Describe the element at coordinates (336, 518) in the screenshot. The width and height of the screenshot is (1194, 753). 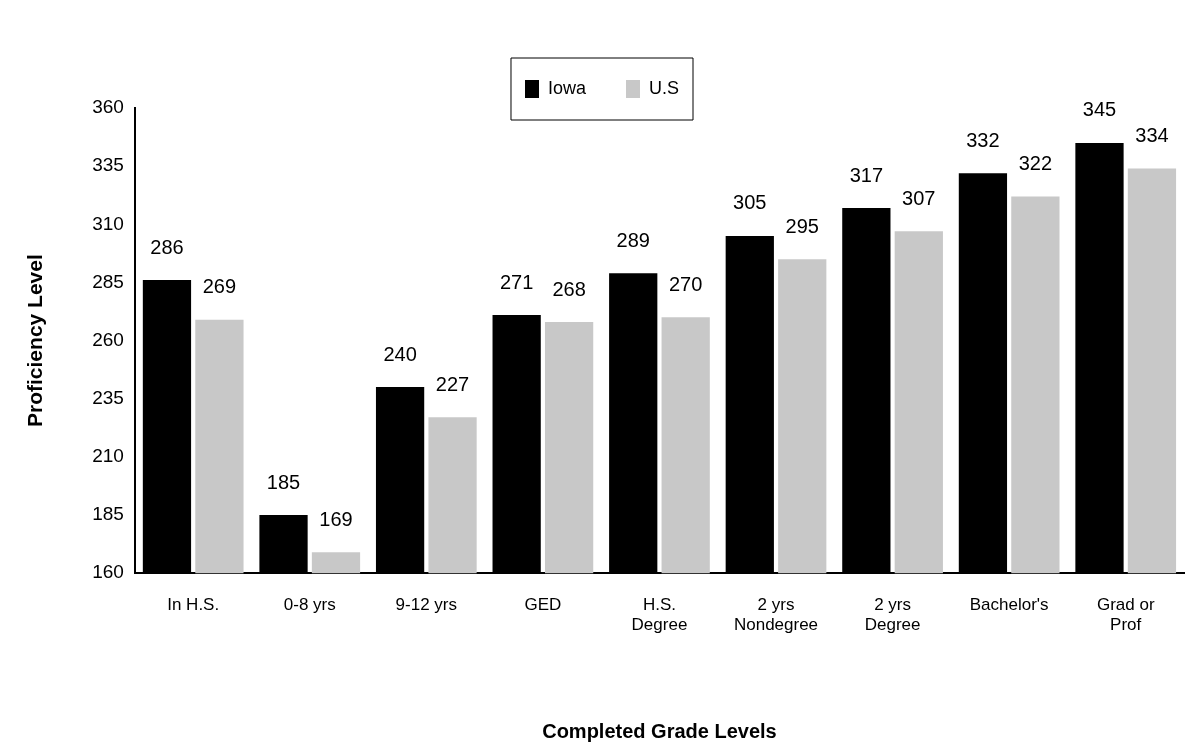
I see `data-label: 169` at that location.